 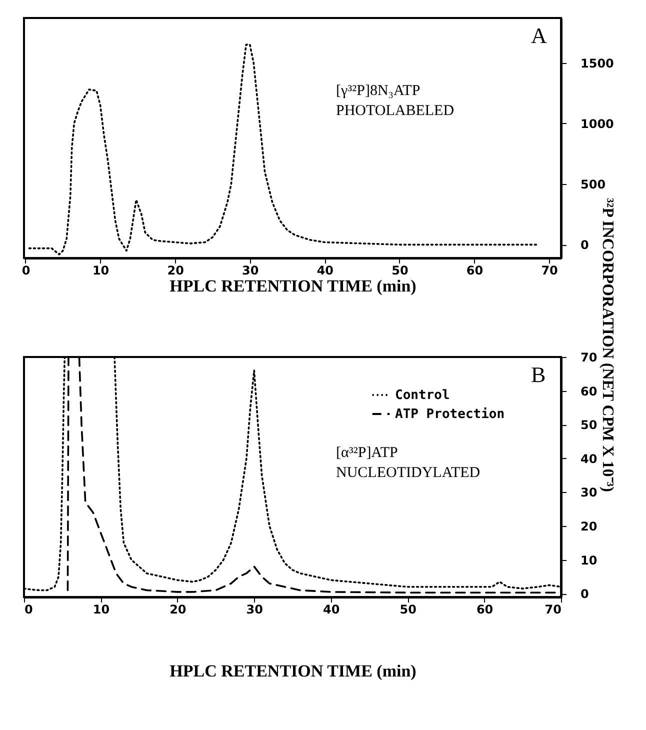 I want to click on annotation: [γ³²P]8N₃ATP, so click(x=378, y=91).